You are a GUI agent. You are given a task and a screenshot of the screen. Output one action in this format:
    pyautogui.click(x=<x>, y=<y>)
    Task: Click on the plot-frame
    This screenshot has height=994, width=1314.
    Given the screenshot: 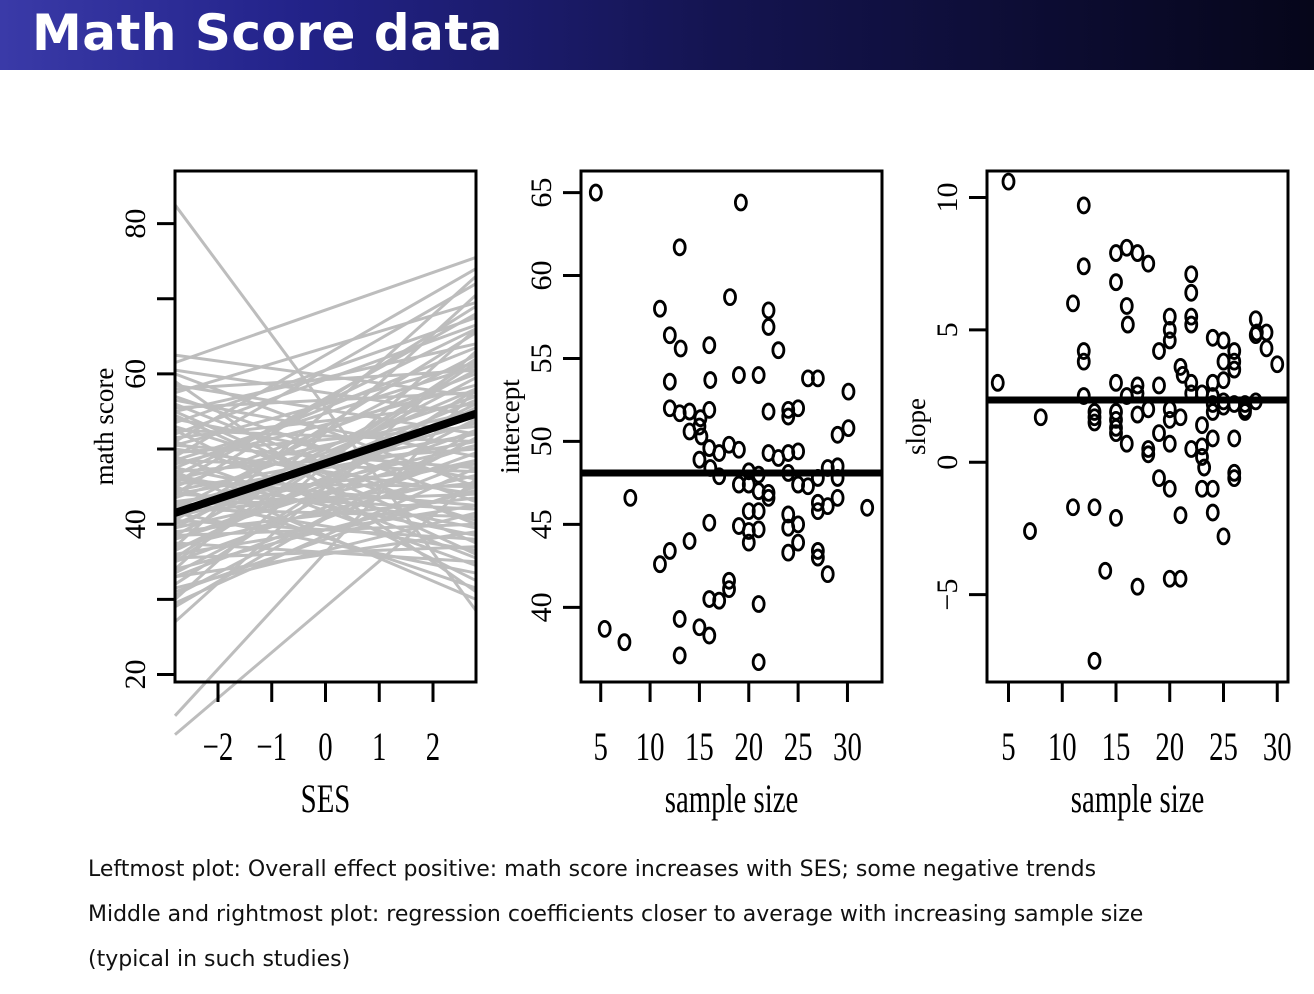 What is the action you would take?
    pyautogui.click(x=1137, y=426)
    